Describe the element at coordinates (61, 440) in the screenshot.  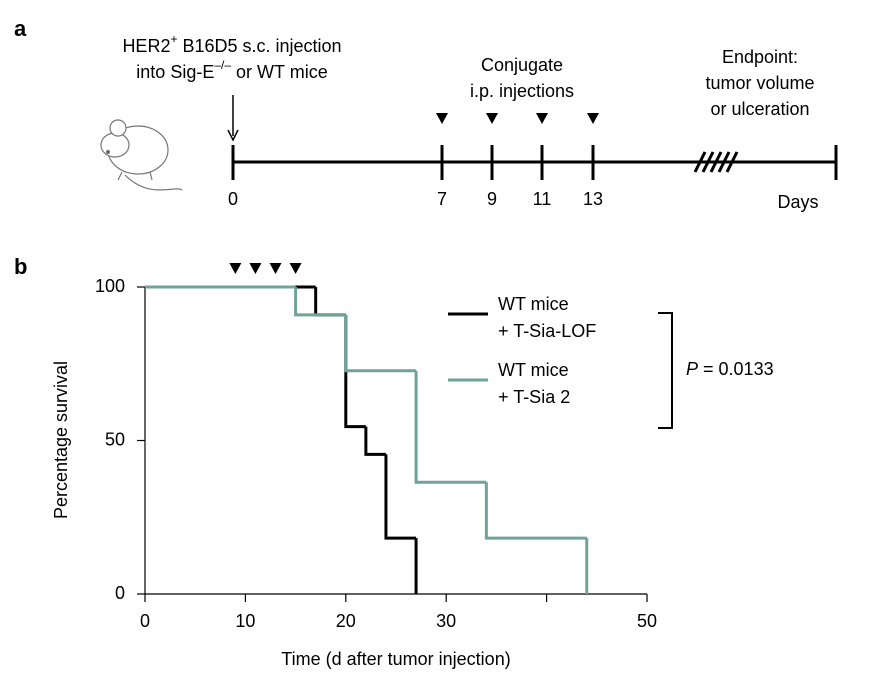
I see `y-axis-title: Percentage survival` at that location.